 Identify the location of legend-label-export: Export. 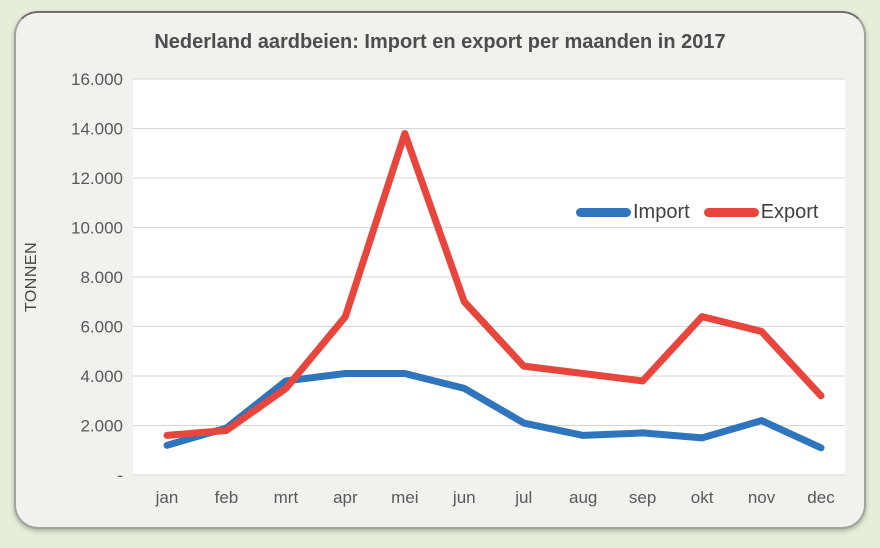
(789, 211).